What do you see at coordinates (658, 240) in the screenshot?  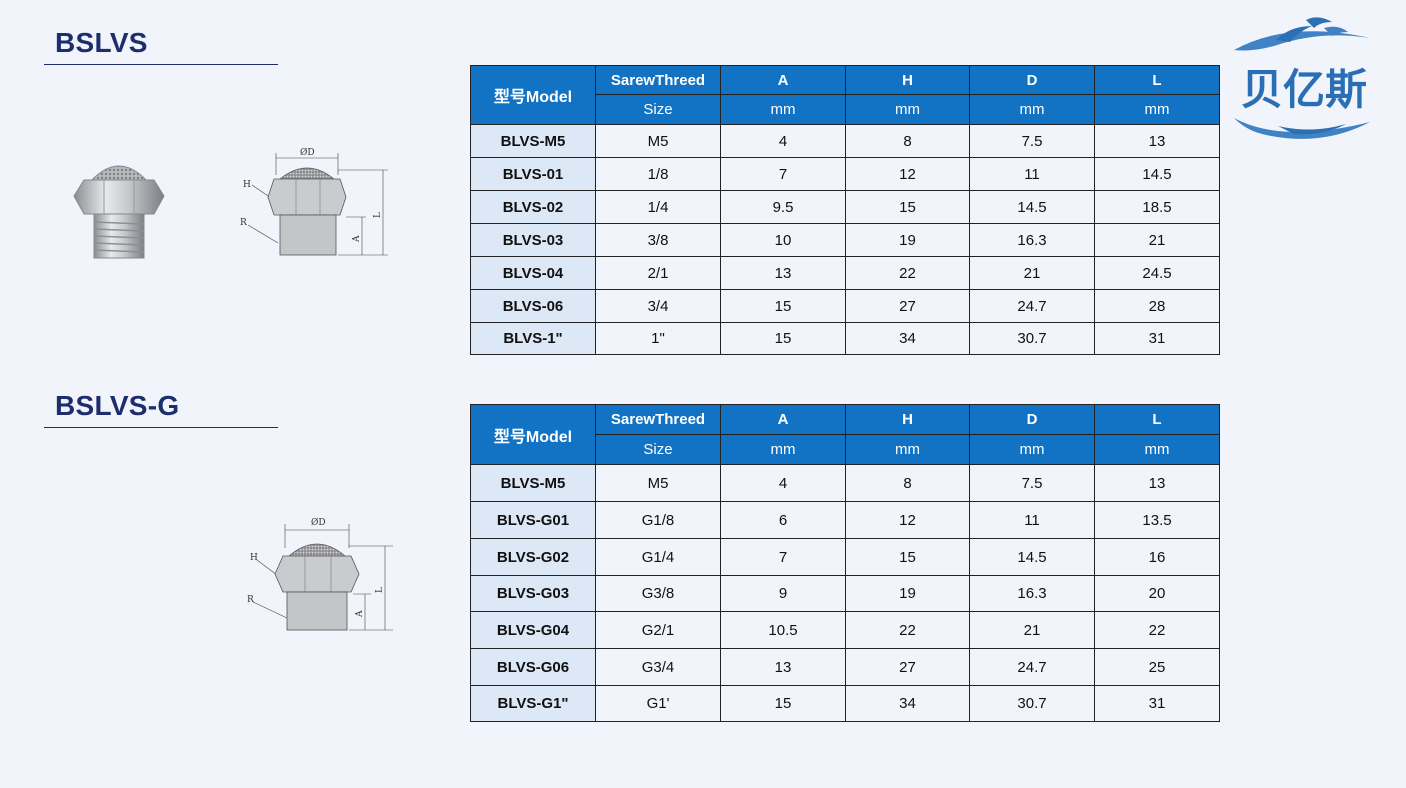 I see `cell-size: 3/8` at bounding box center [658, 240].